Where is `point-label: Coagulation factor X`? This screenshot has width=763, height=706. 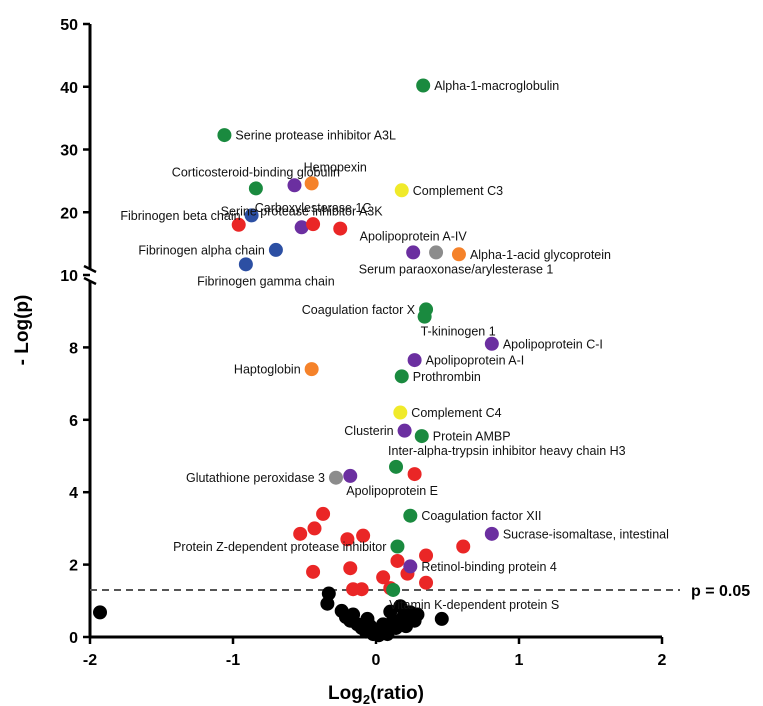
point-label: Coagulation factor X is located at coordinates (359, 310).